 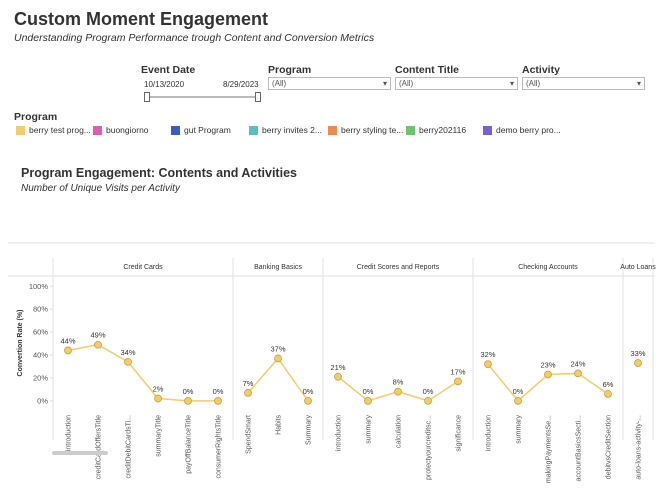 What do you see at coordinates (203, 97) in the screenshot?
I see `slider-track` at bounding box center [203, 97].